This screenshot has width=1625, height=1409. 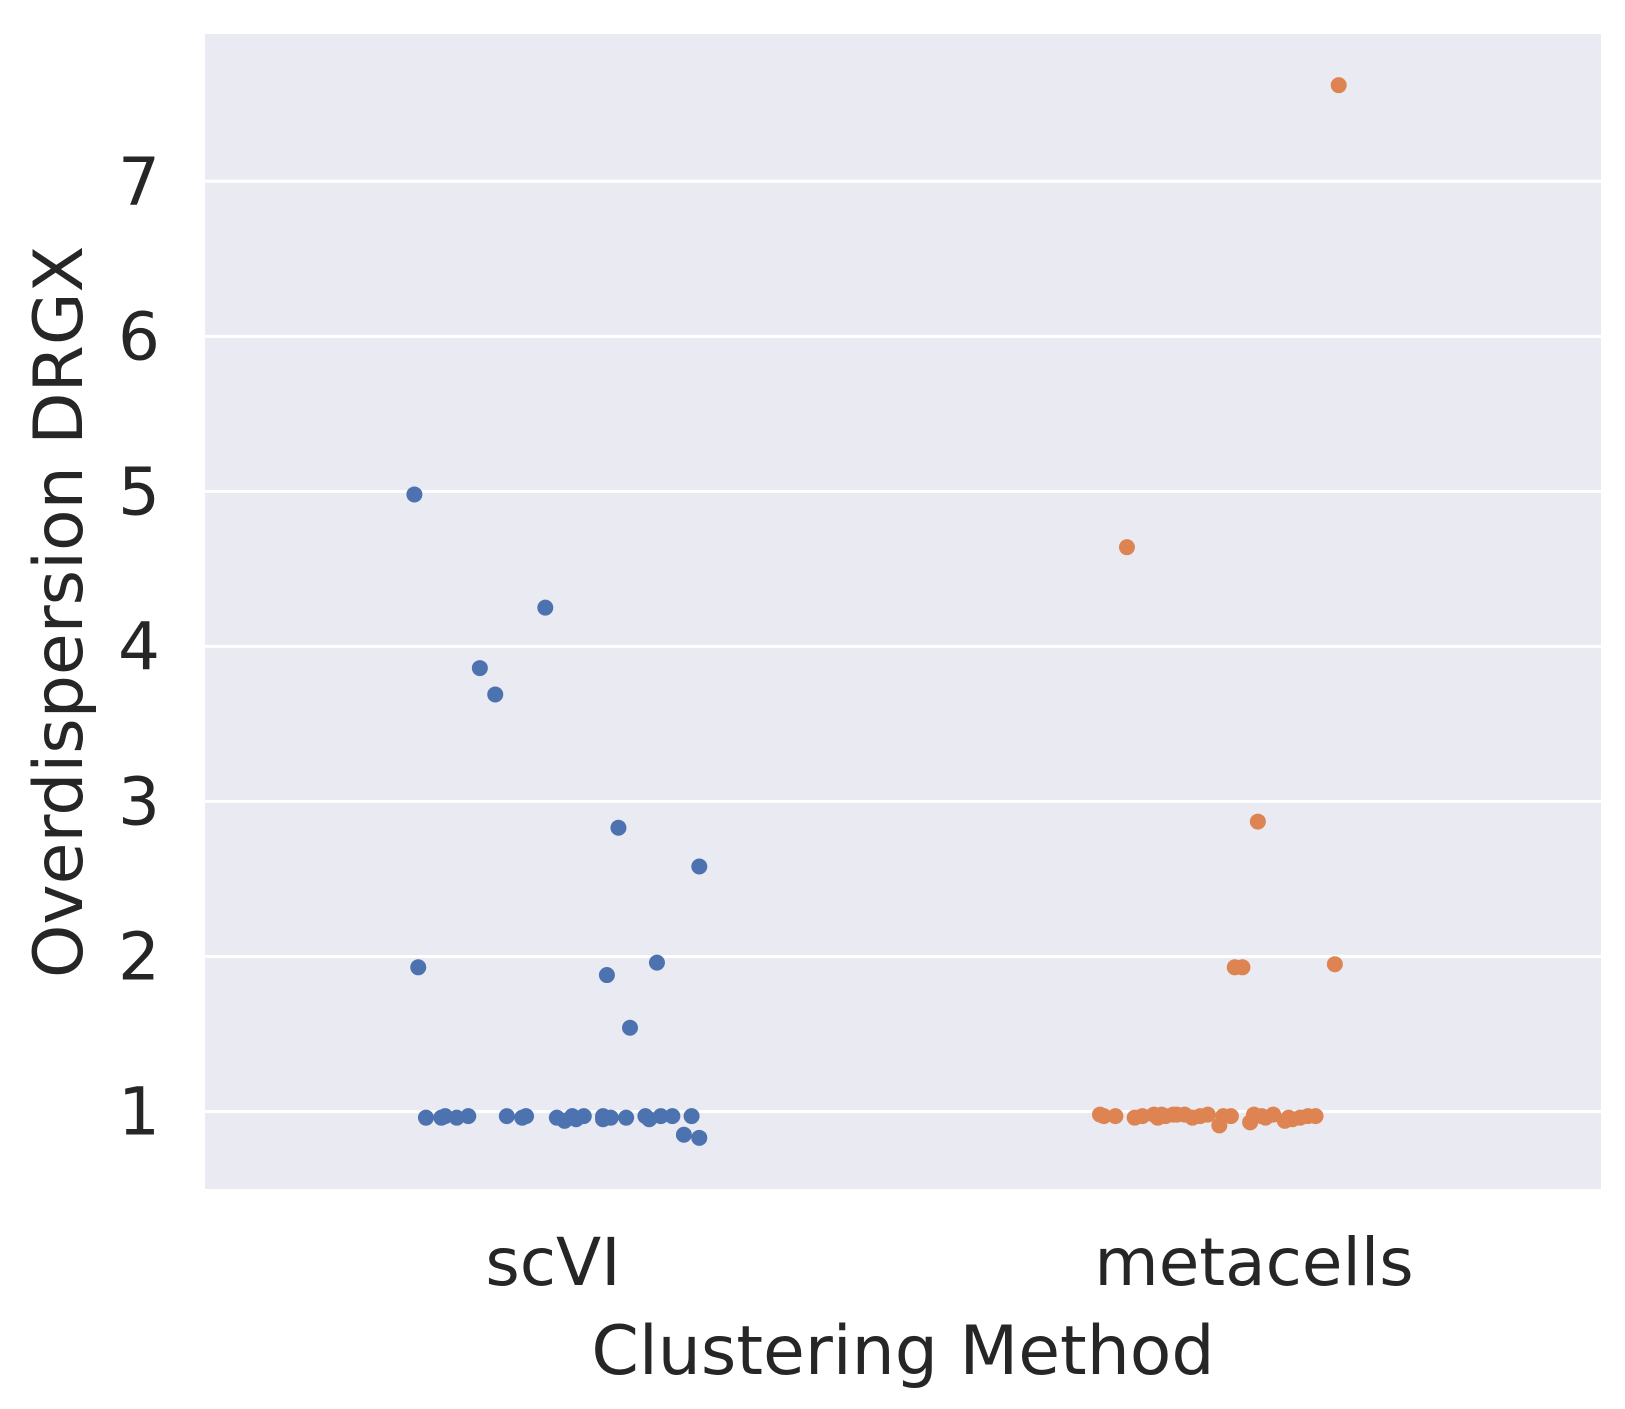 What do you see at coordinates (139, 801) in the screenshot?
I see `y-tick-label: 3` at bounding box center [139, 801].